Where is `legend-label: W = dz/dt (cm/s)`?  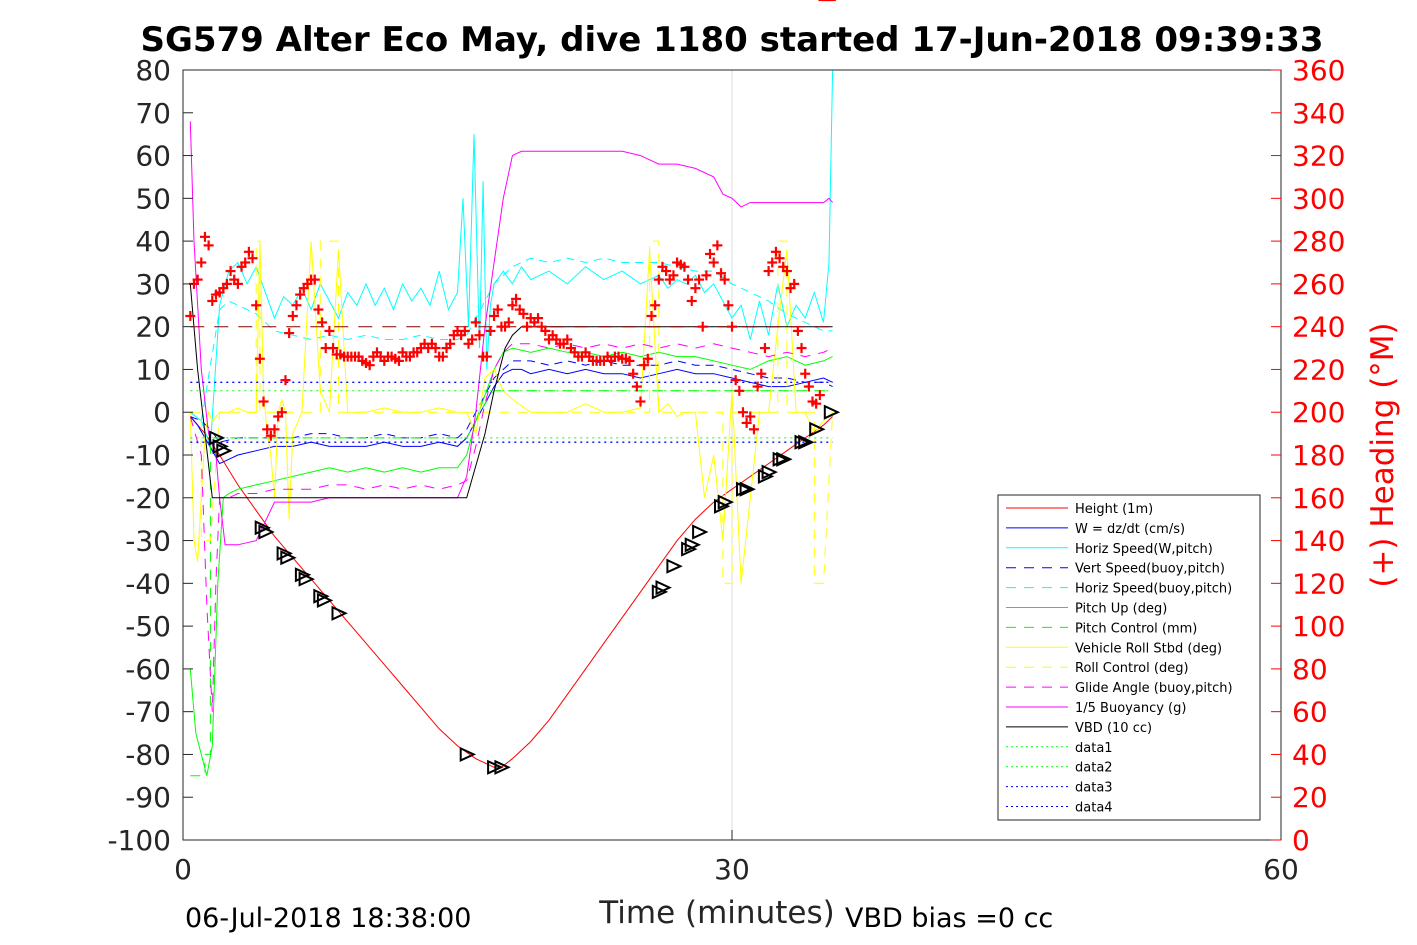
legend-label: W = dz/dt (cm/s) is located at coordinates (1130, 529).